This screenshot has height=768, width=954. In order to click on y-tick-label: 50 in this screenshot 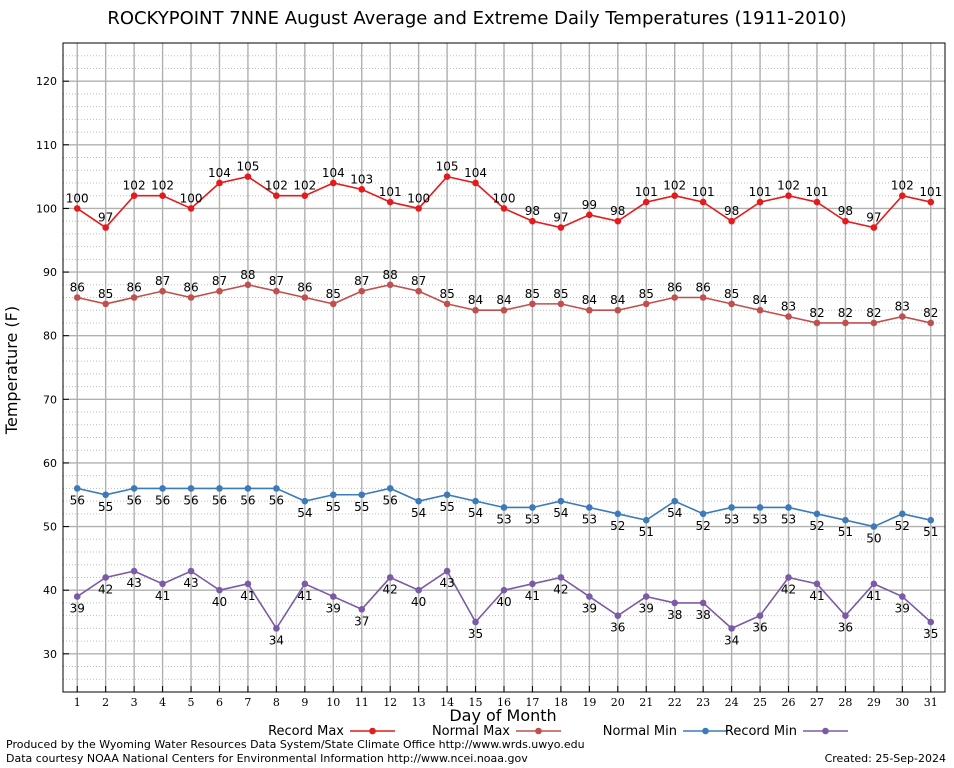, I will do `click(50, 527)`.